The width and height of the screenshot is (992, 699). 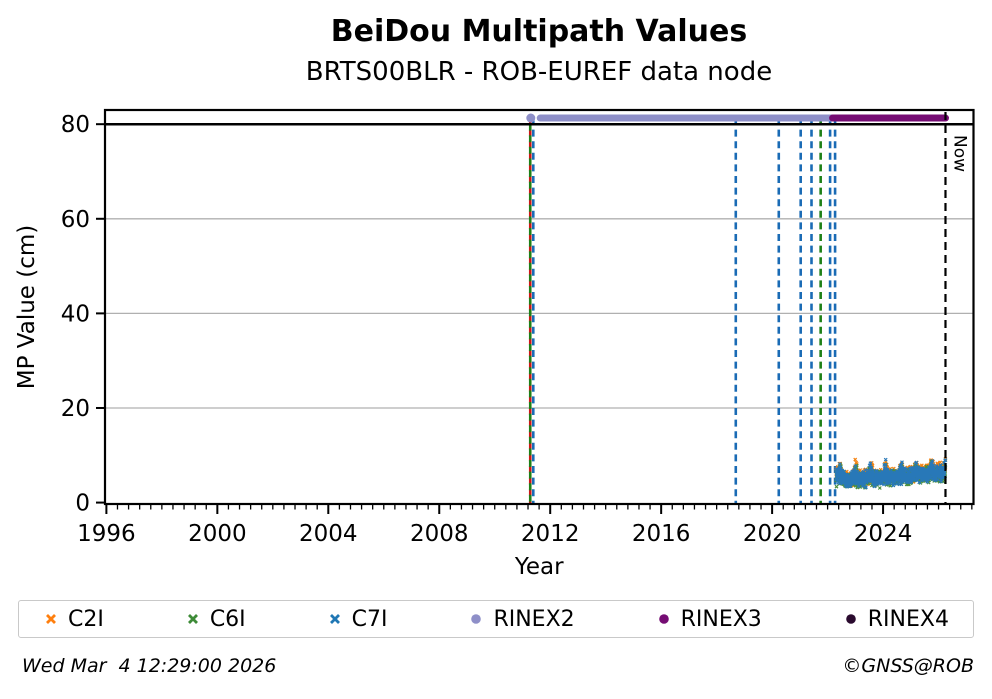 I want to click on svg-text: 2024, so click(x=883, y=534).